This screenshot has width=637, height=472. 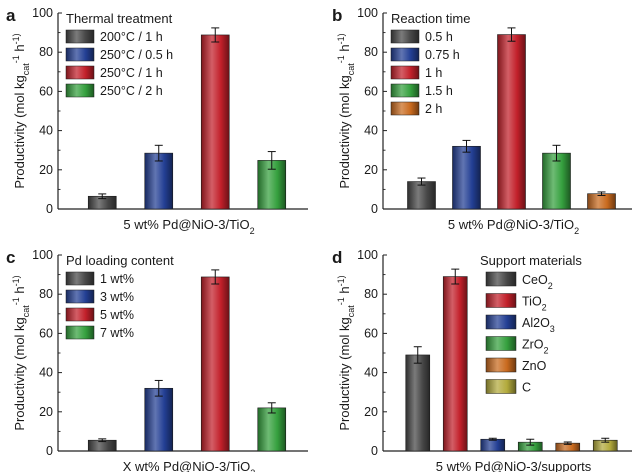 What do you see at coordinates (136, 55) in the screenshot?
I see `legend-label: 250°C / 0.5 h` at bounding box center [136, 55].